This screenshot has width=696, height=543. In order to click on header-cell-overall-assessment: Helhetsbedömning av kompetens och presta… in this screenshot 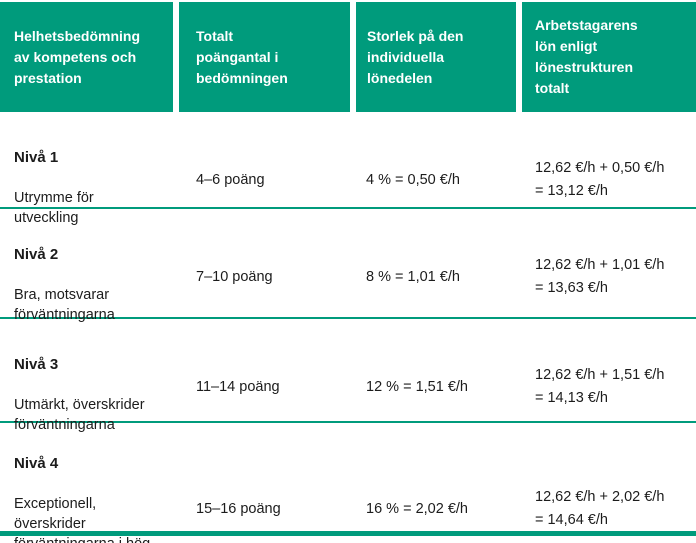, I will do `click(86, 57)`.